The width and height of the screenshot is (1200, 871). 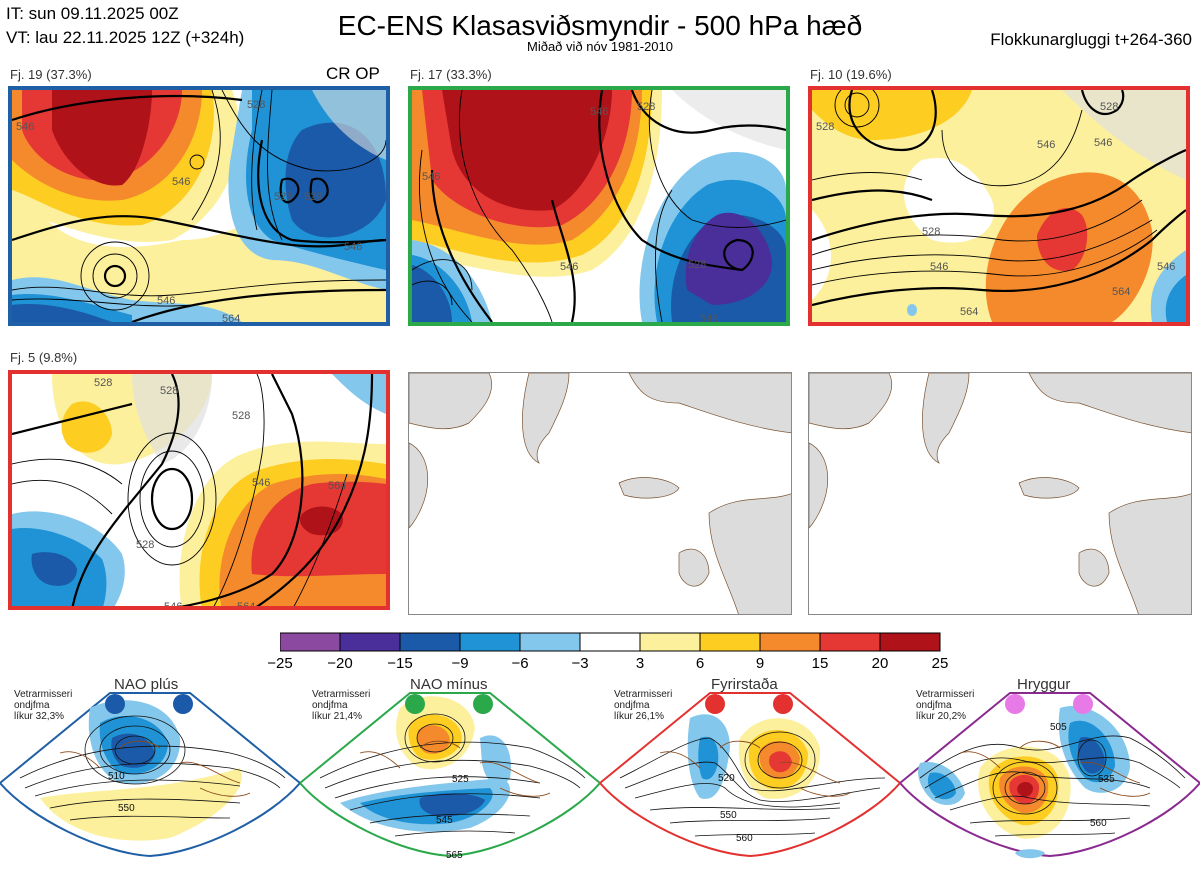 I want to click on panel-label-4: Fj. 5 (9.8%), so click(x=44, y=357).